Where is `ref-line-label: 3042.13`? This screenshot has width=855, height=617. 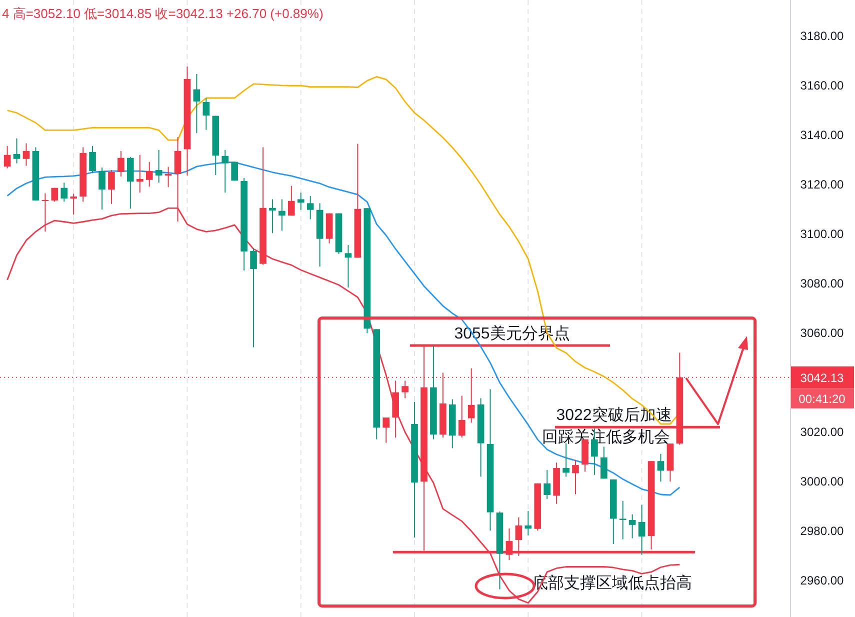 ref-line-label: 3042.13 is located at coordinates (822, 377).